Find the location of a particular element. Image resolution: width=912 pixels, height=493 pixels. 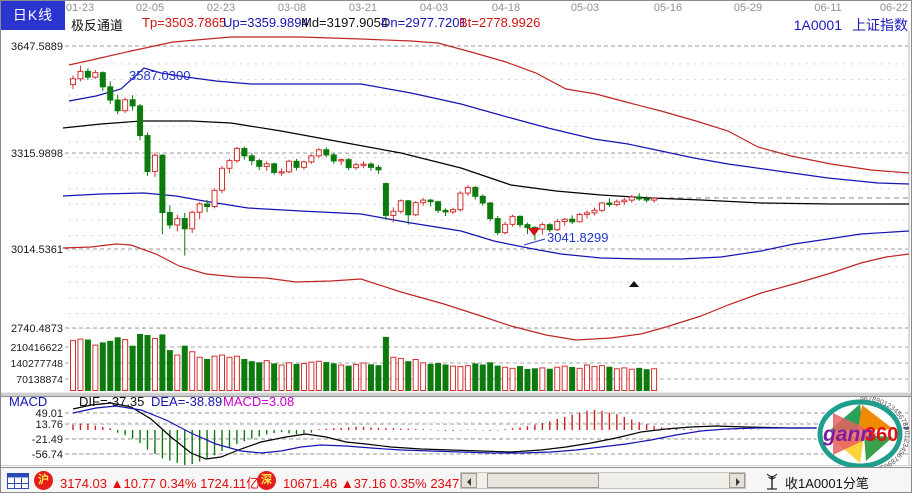

triangle-marker is located at coordinates (634, 284).